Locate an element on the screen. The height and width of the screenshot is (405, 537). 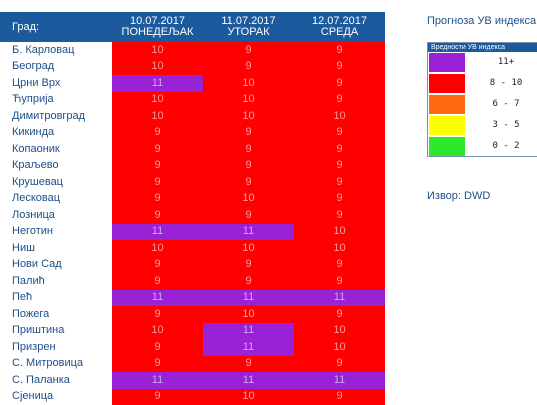
city-name: Нови Сад is located at coordinates (56, 265).